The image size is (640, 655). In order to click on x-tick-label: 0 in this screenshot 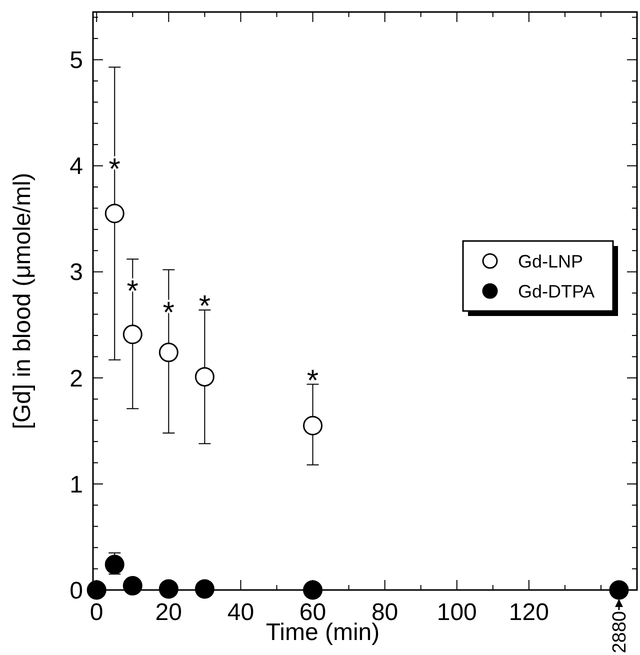, I will do `click(97, 612)`.